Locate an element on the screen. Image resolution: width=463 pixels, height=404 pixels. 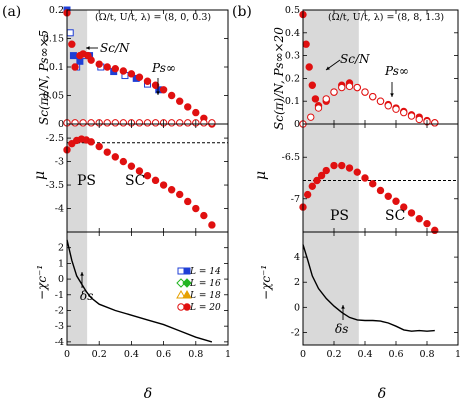
y-axis-label-mid-a: μ is located at coordinates (40, 175).